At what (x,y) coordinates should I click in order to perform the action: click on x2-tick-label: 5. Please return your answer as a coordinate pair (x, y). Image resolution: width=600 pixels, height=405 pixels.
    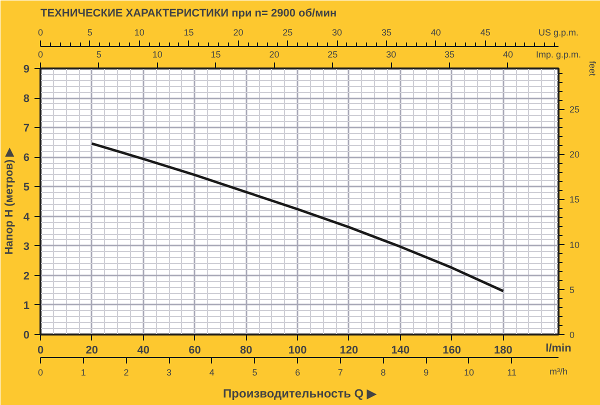
    Looking at the image, I should click on (89, 33).